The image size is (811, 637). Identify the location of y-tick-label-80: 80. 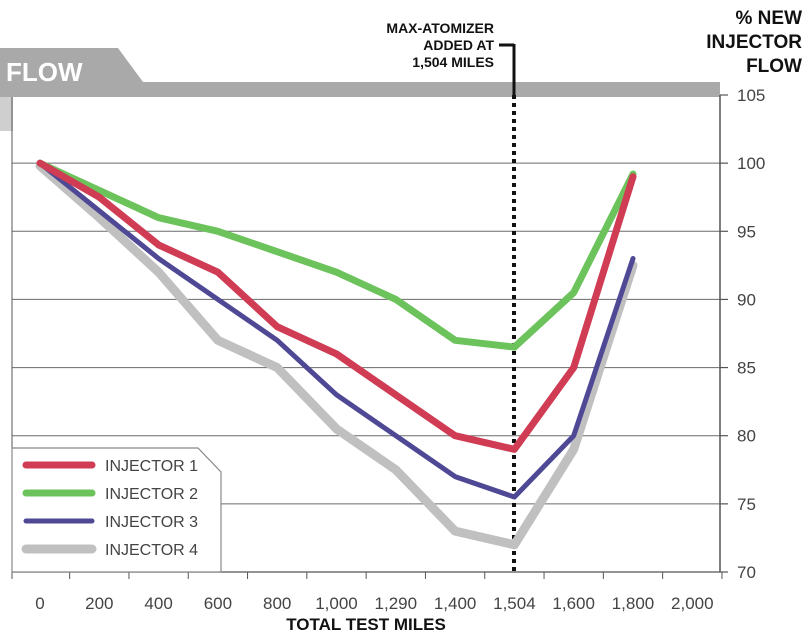
(746, 436).